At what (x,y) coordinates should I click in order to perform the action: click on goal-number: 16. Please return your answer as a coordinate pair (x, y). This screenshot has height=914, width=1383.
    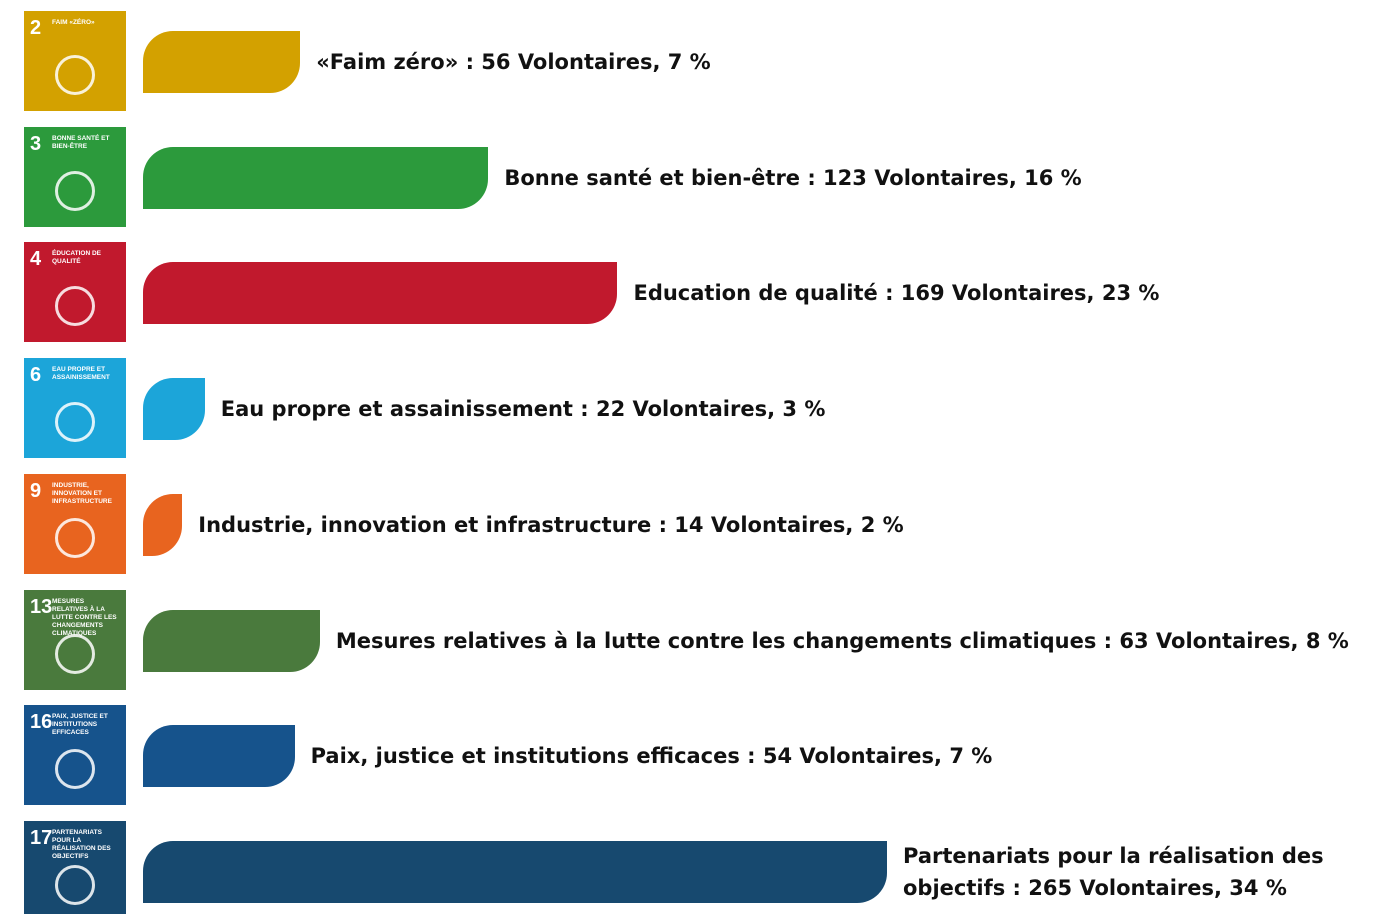
    Looking at the image, I should click on (41, 722).